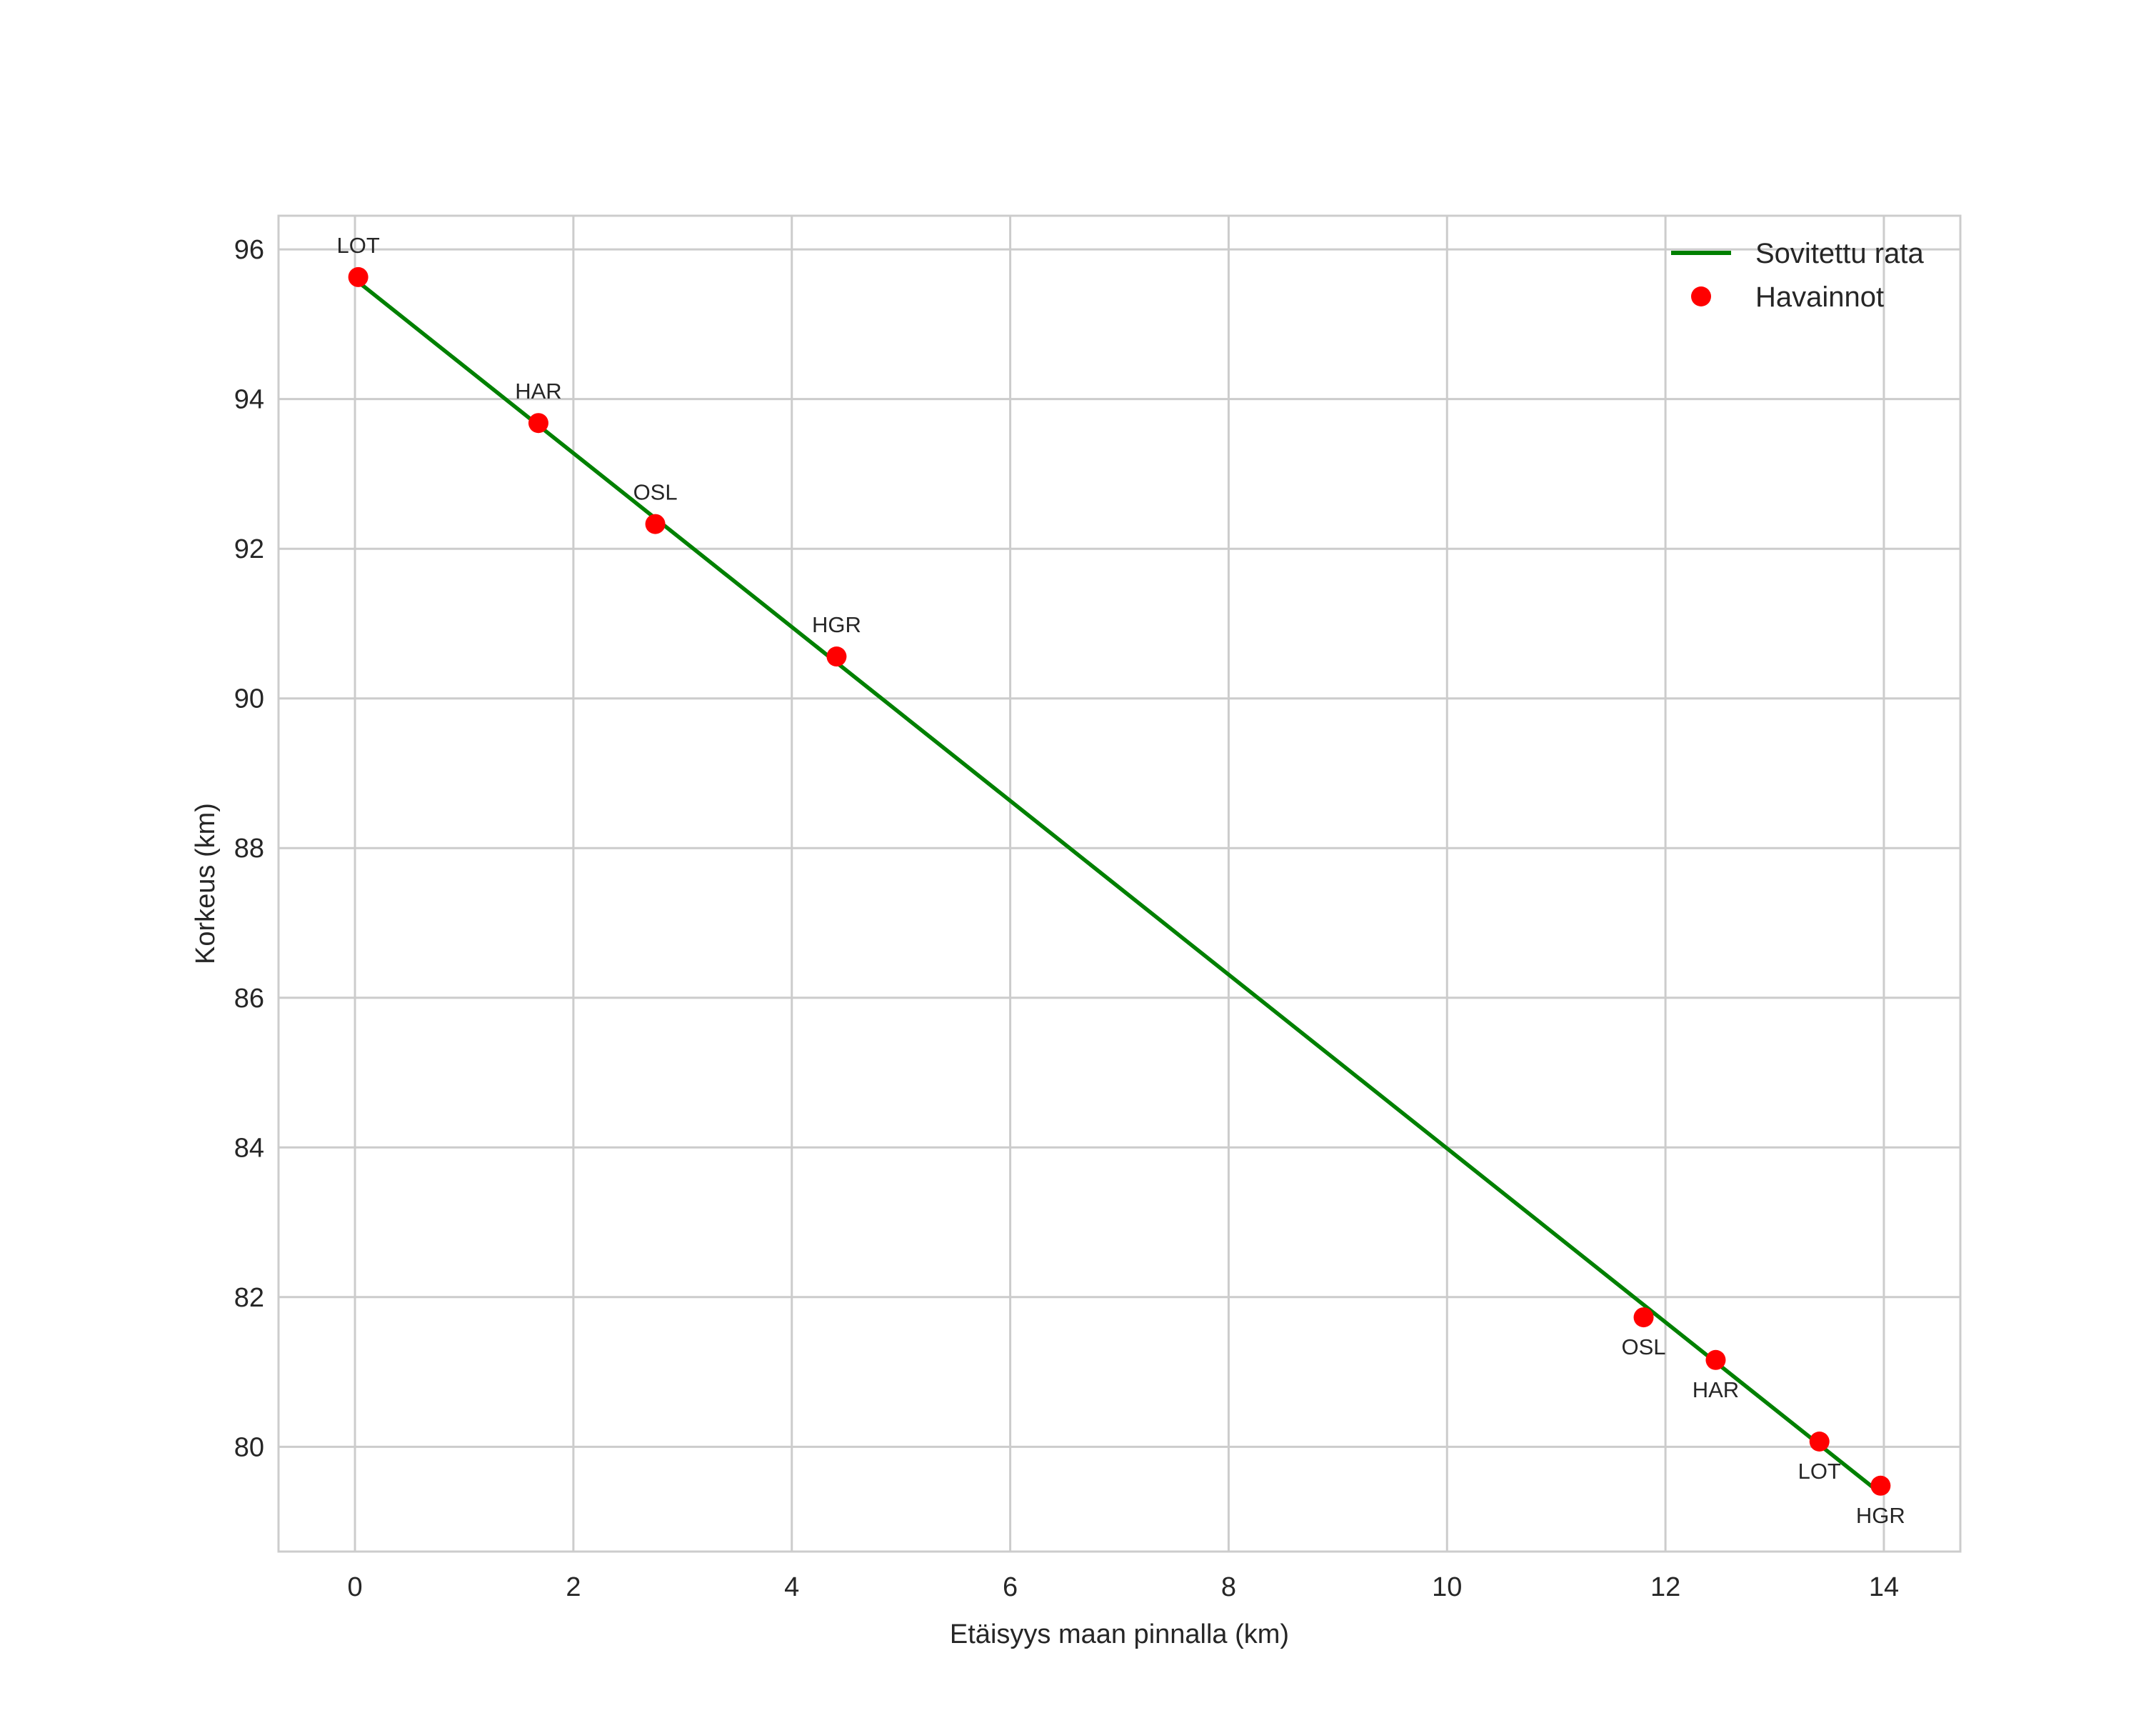  Describe the element at coordinates (1884, 1587) in the screenshot. I see `x-tick-label: 14` at that location.